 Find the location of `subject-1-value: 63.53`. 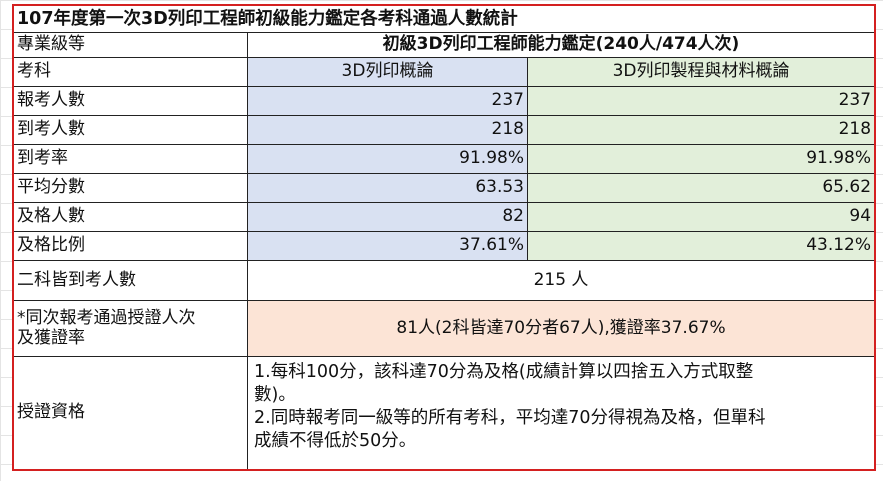

subject-1-value: 63.53 is located at coordinates (387, 188).